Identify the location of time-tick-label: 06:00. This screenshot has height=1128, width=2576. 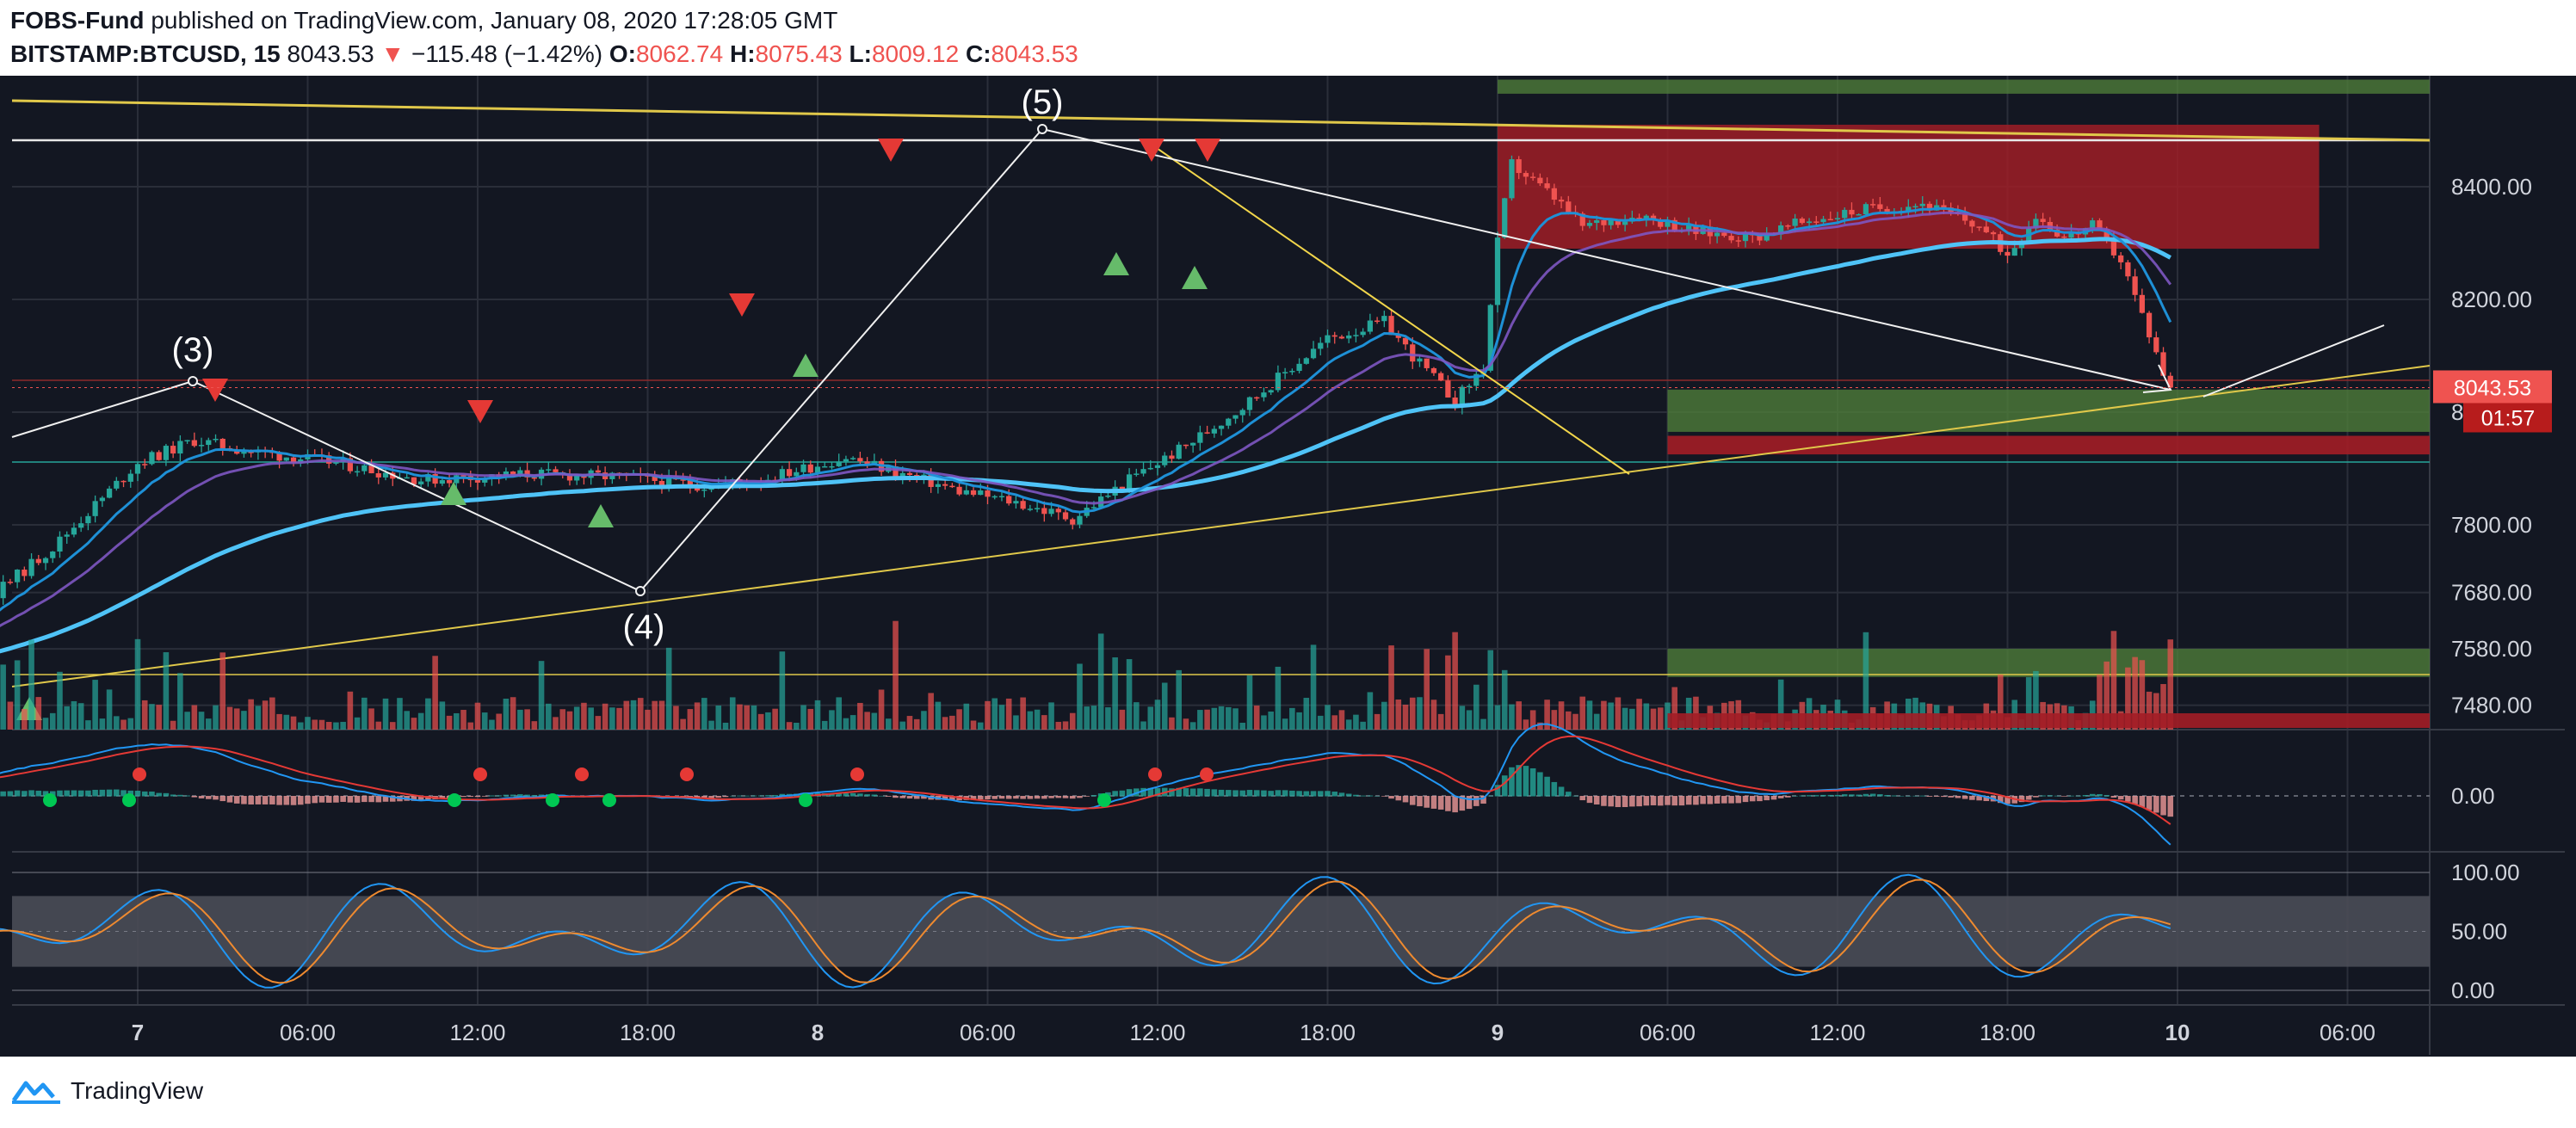
(1668, 1032).